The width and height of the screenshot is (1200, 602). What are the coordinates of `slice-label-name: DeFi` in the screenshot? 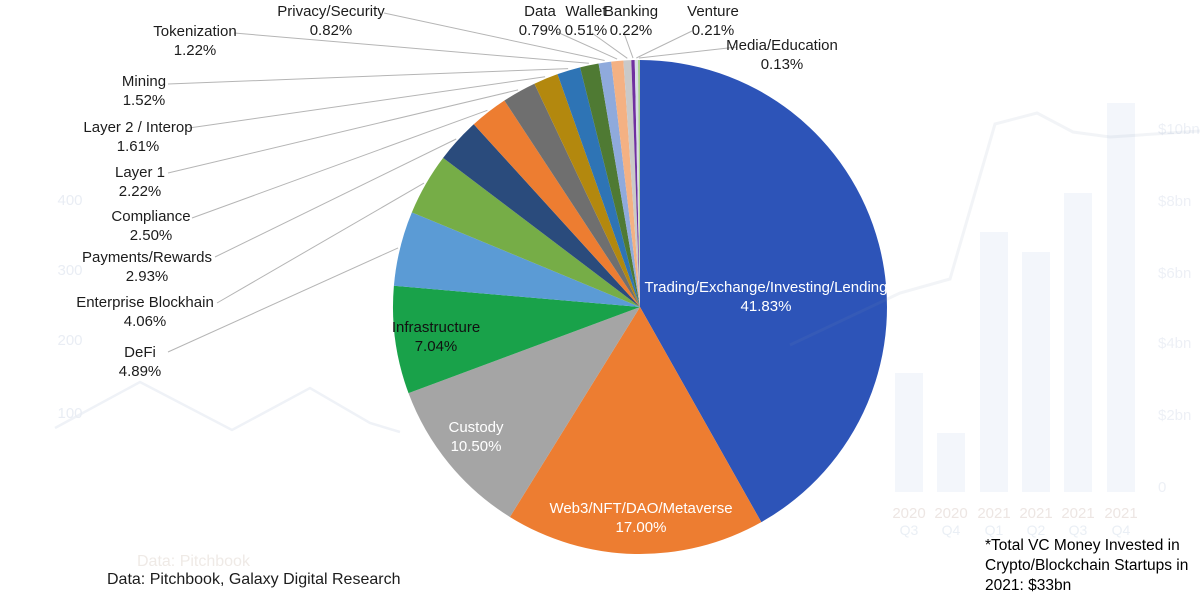 It's located at (140, 352).